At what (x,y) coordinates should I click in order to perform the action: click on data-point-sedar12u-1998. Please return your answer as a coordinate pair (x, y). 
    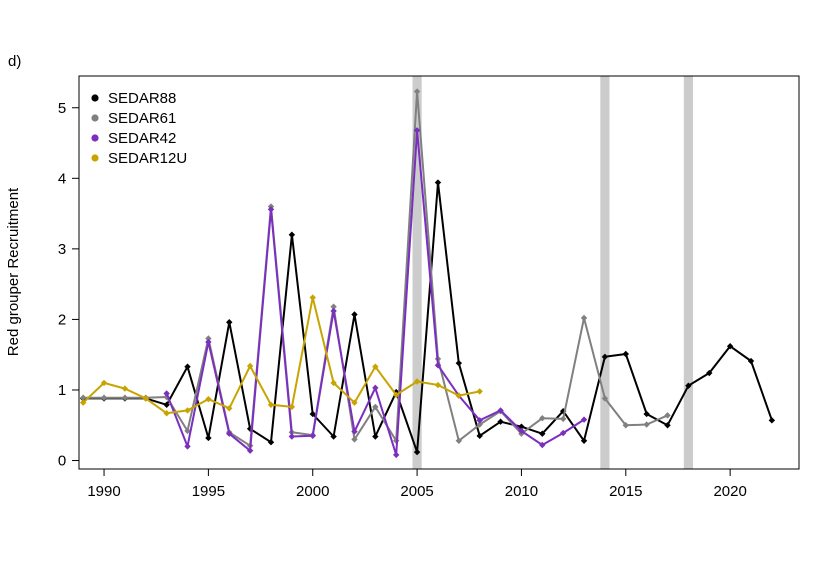
    Looking at the image, I should click on (271, 404).